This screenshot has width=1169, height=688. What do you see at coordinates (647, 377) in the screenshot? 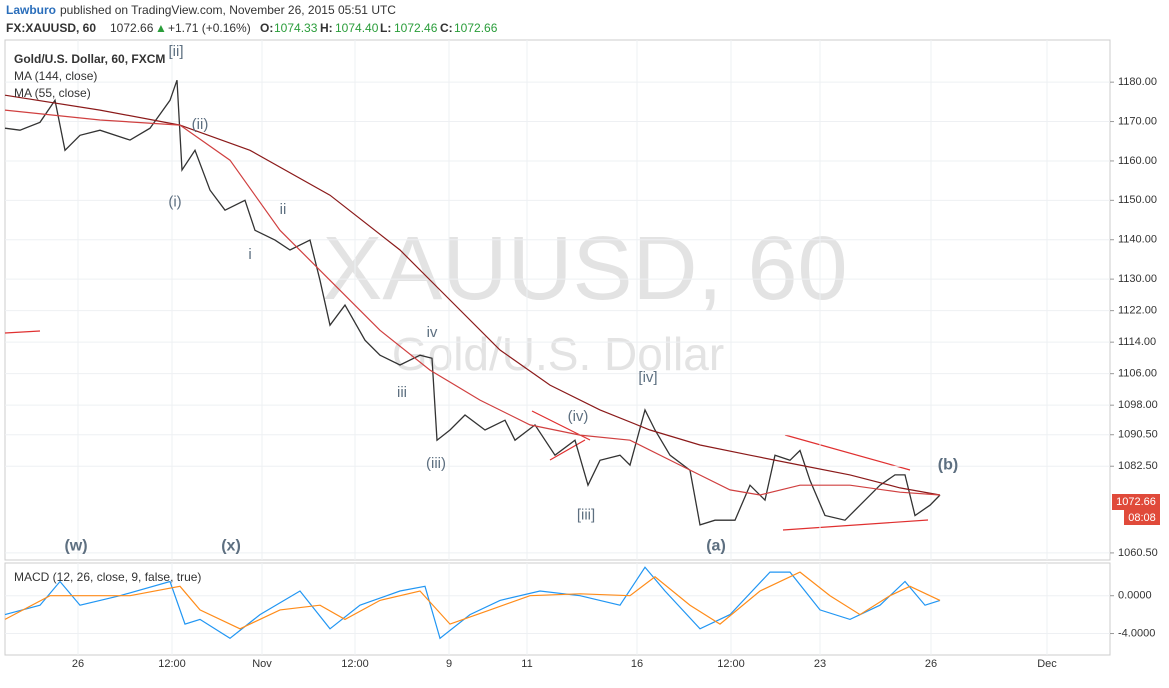
I see `wave-label: [iv]` at bounding box center [647, 377].